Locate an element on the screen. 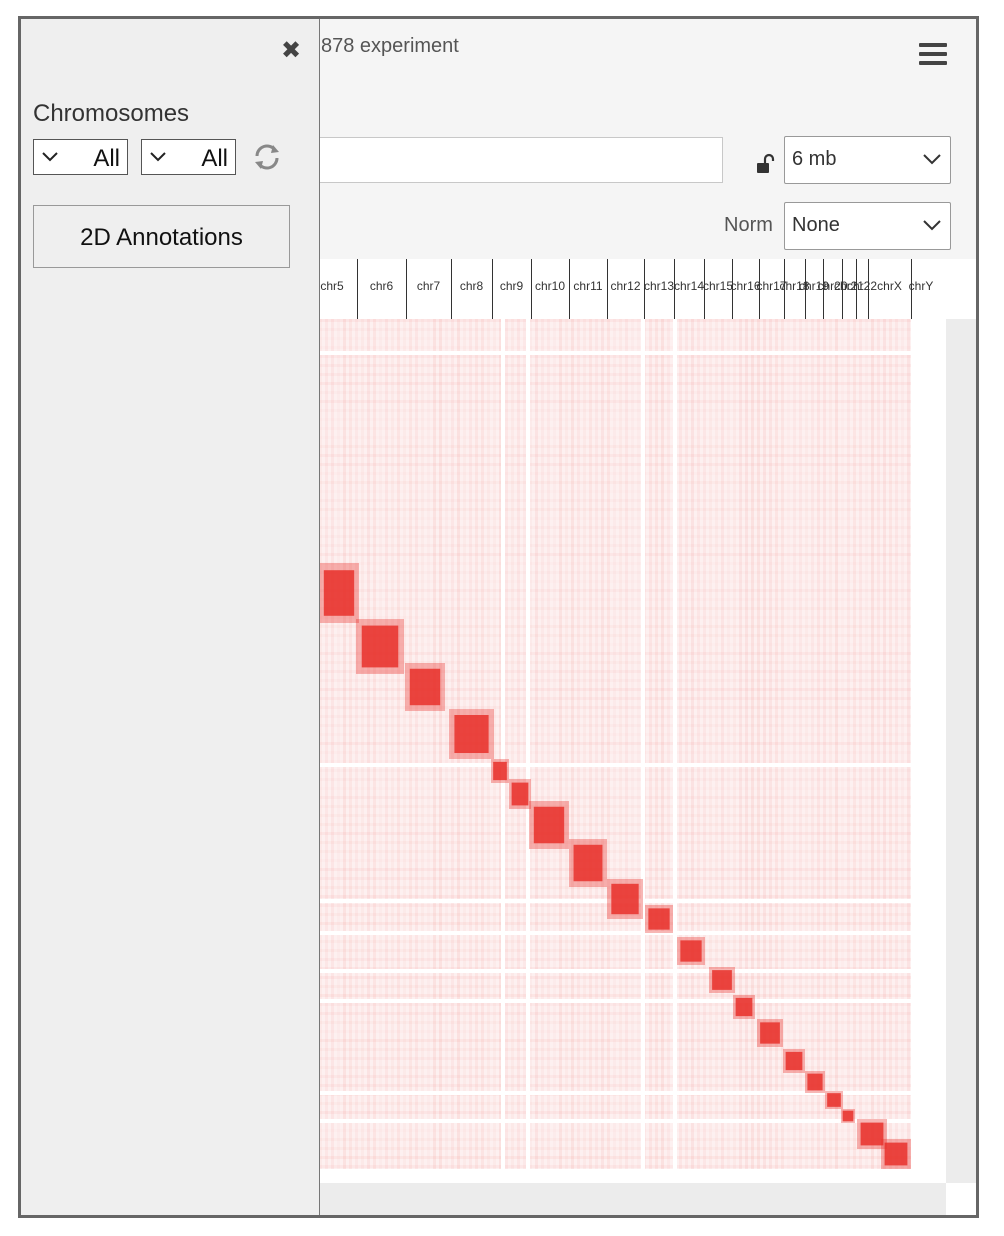  hamburger-menu-icon is located at coordinates (933, 54).